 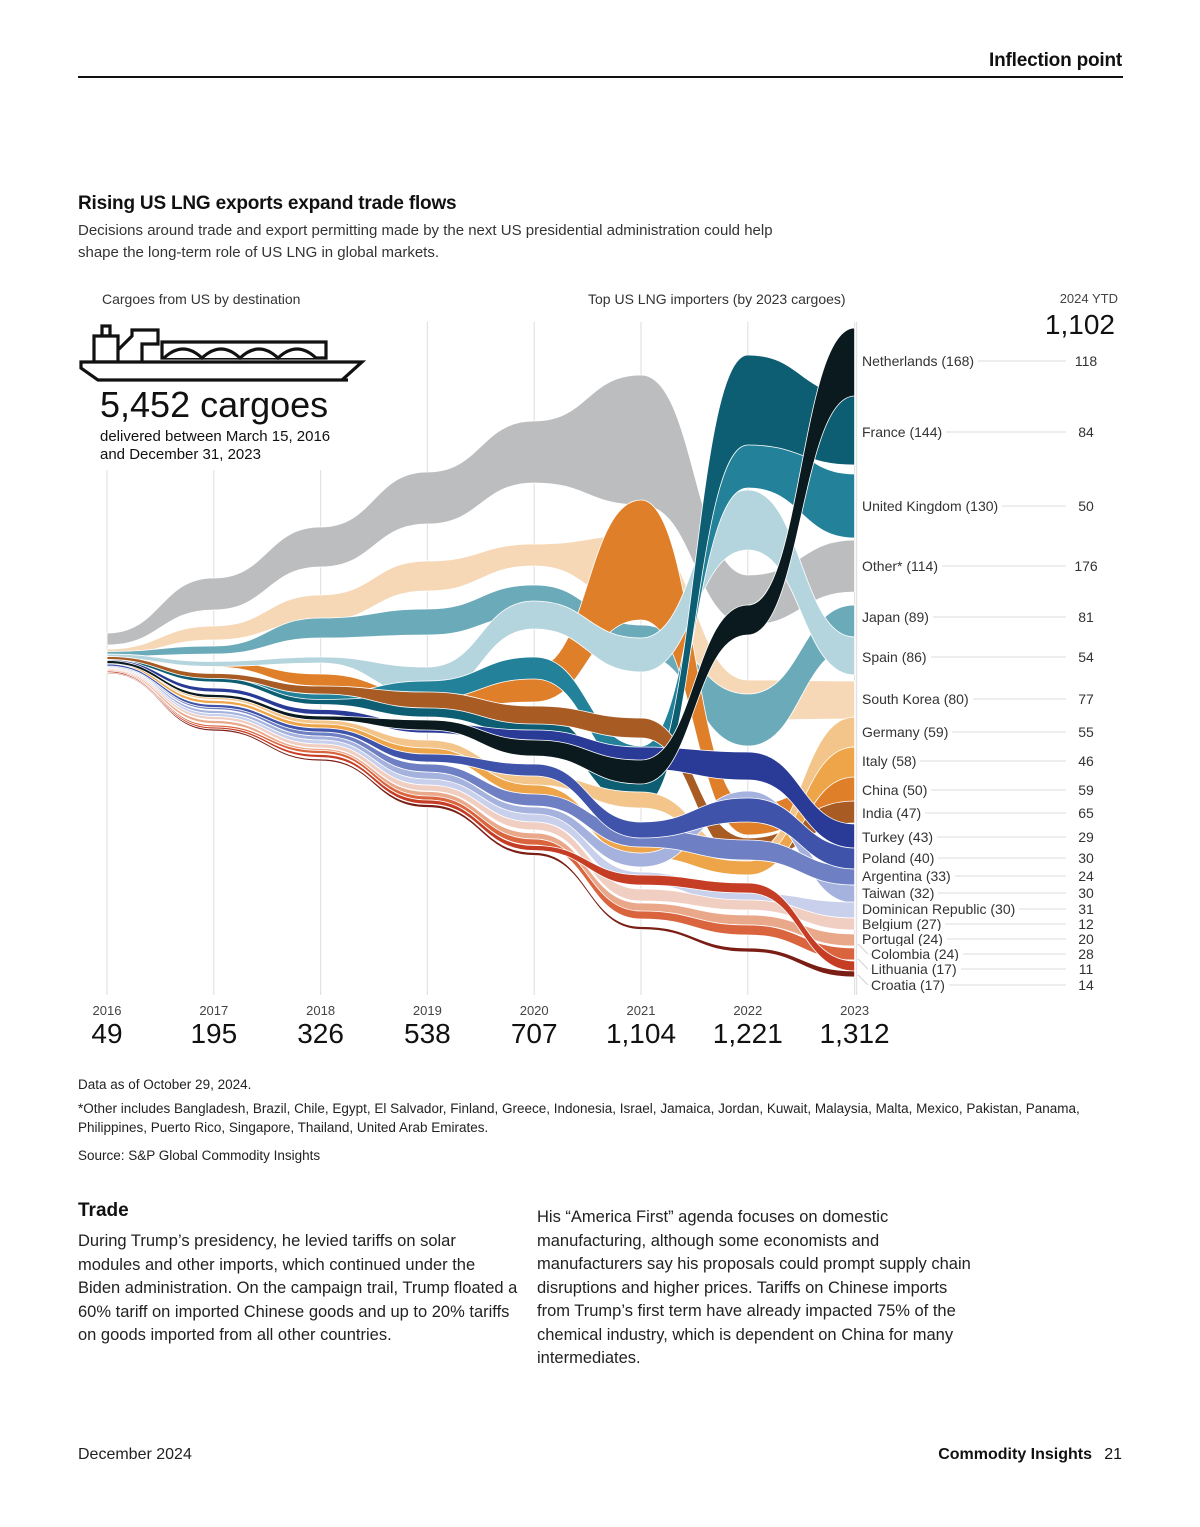 What do you see at coordinates (854, 1033) in the screenshot?
I see `year-total-2023: 1,312` at bounding box center [854, 1033].